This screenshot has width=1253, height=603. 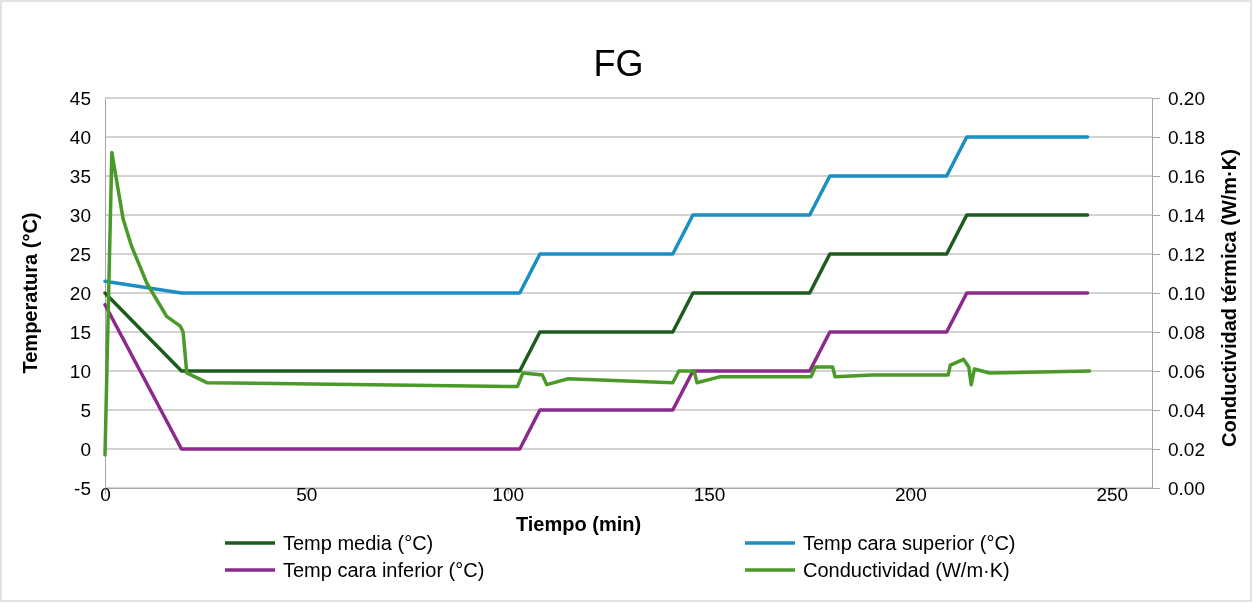 What do you see at coordinates (307, 494) in the screenshot?
I see `x-tick-label: 50` at bounding box center [307, 494].